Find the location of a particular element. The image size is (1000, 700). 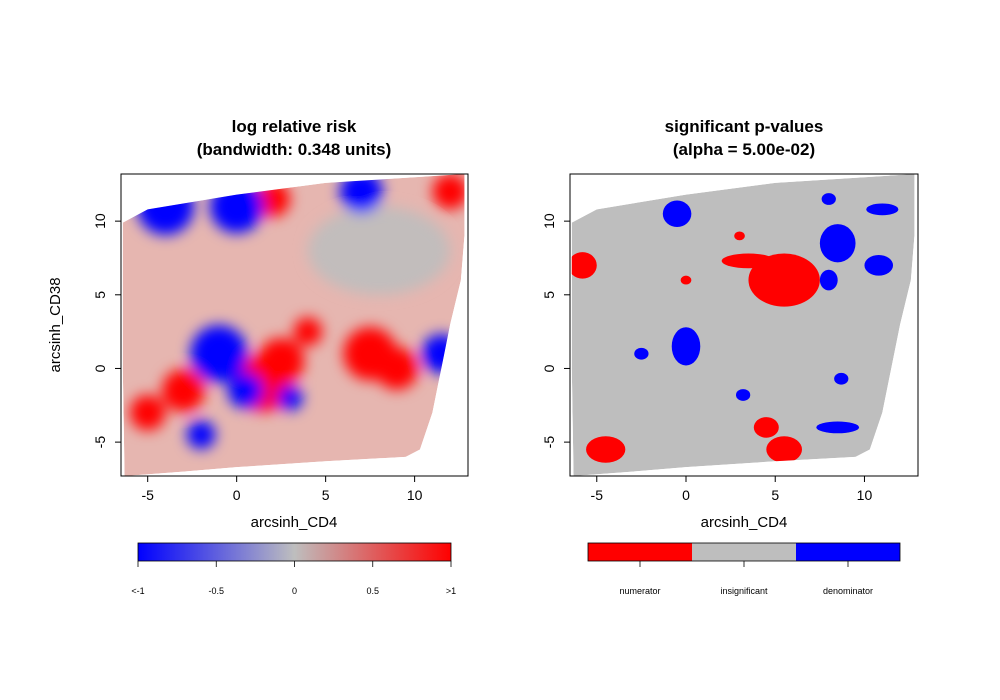

legend-frame is located at coordinates (744, 552).